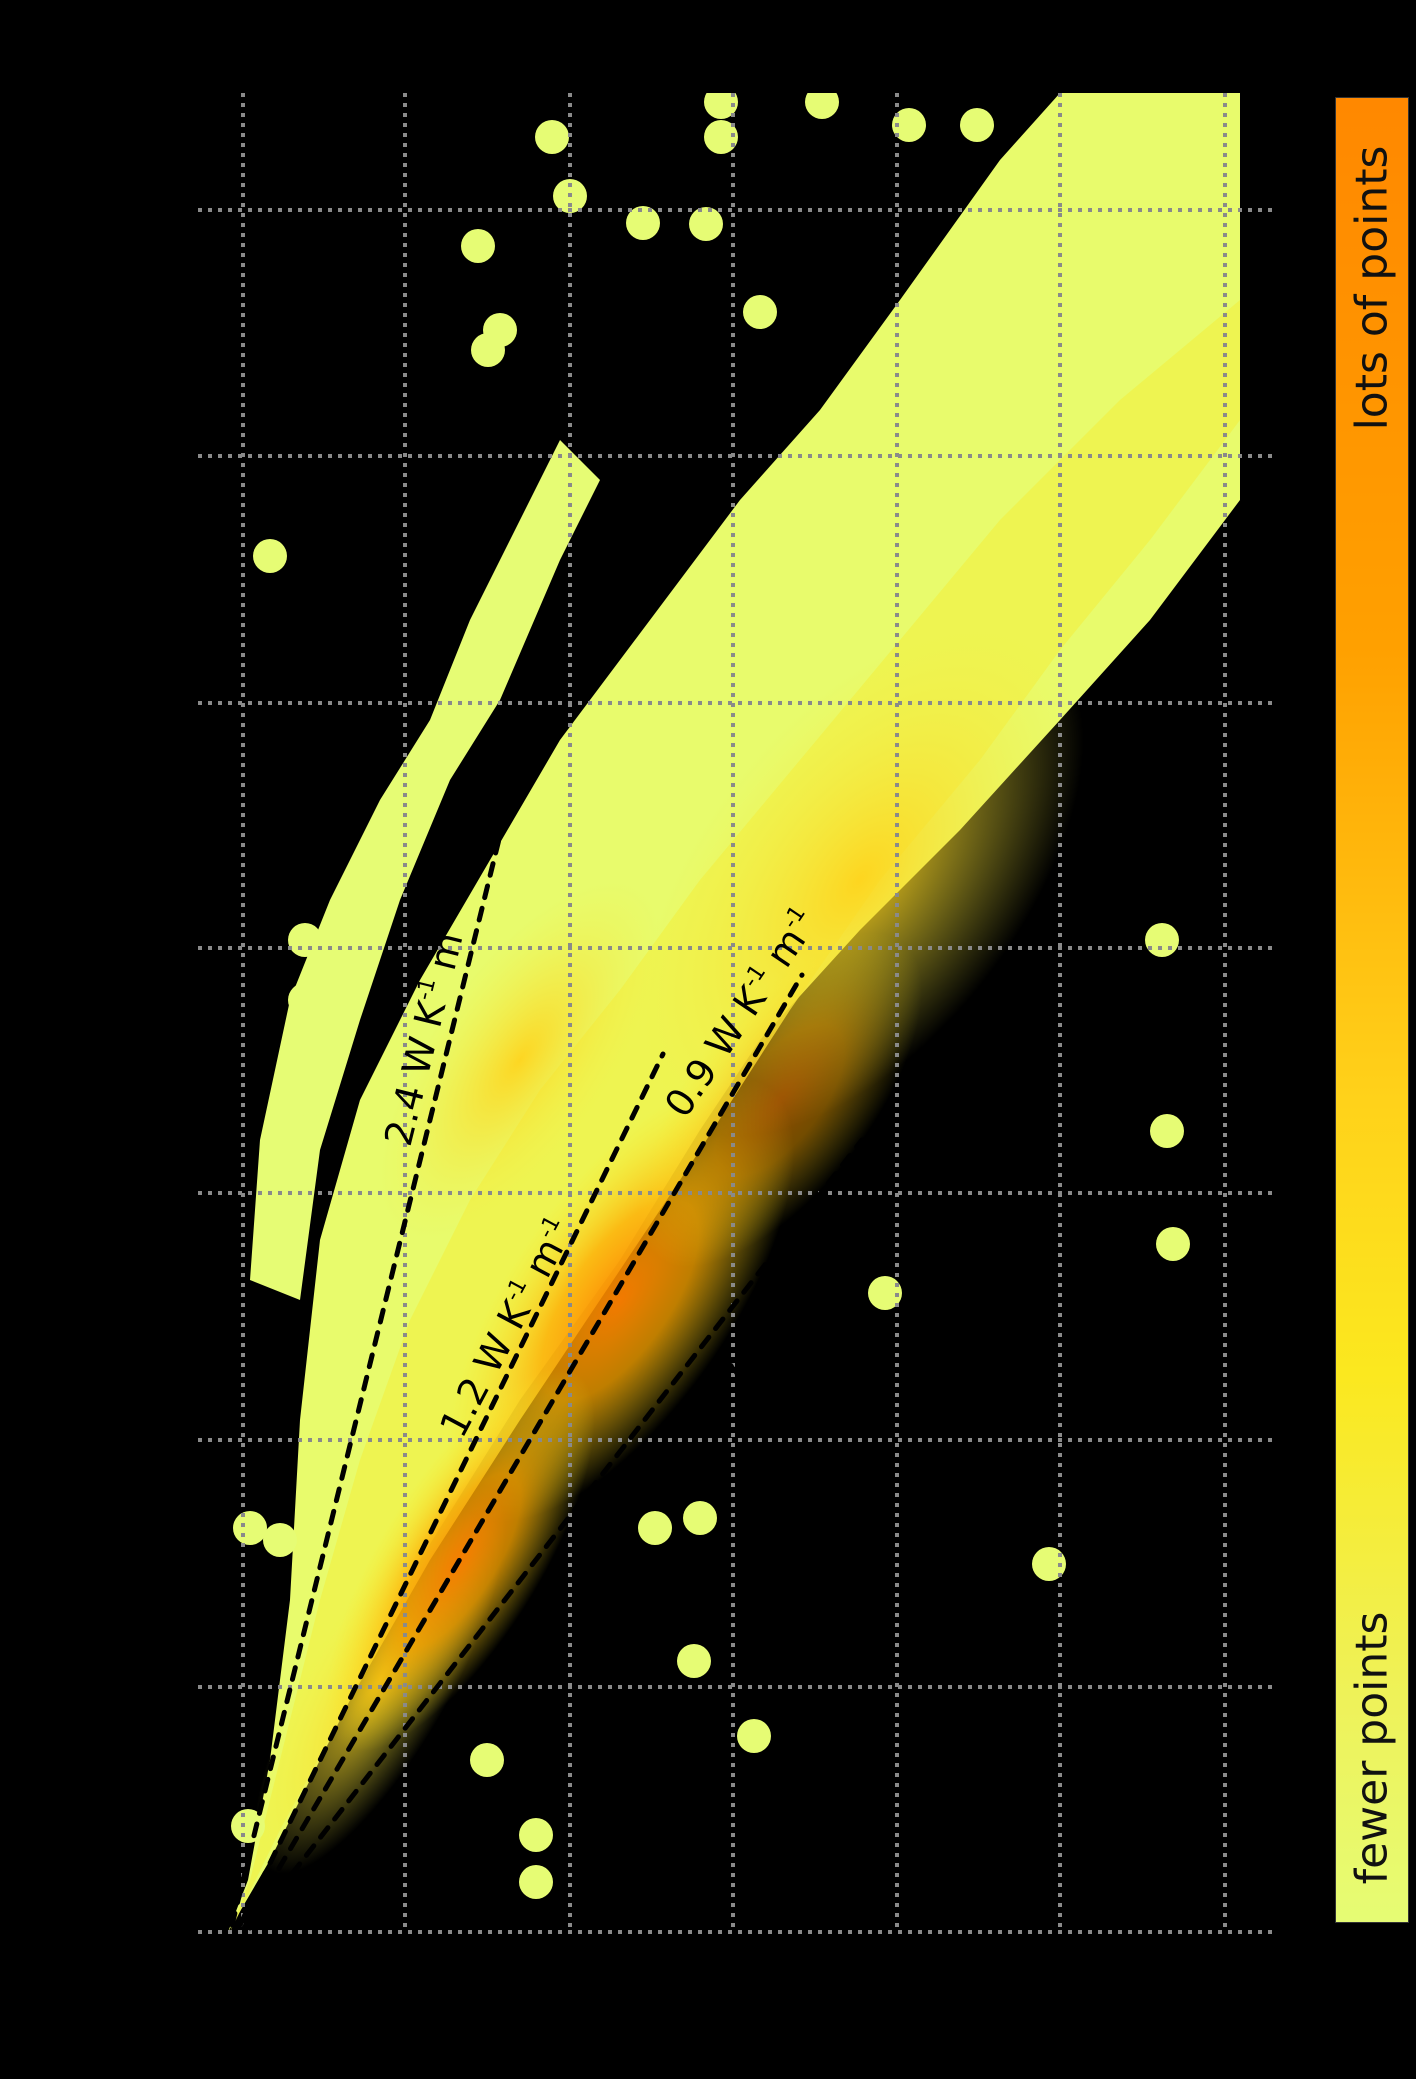 This screenshot has height=2079, width=1416. I want to click on line-1.2, so click(451, 1489).